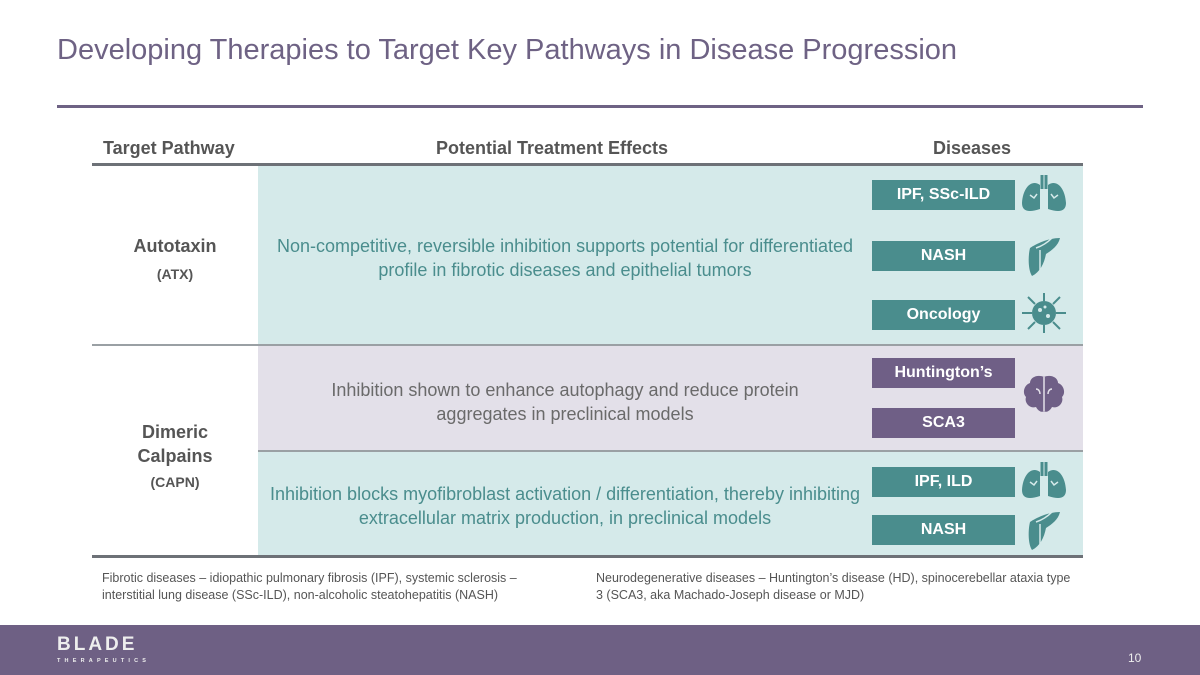 Image resolution: width=1200 pixels, height=675 pixels. I want to click on pathway-atx: Autotaxin, so click(175, 246).